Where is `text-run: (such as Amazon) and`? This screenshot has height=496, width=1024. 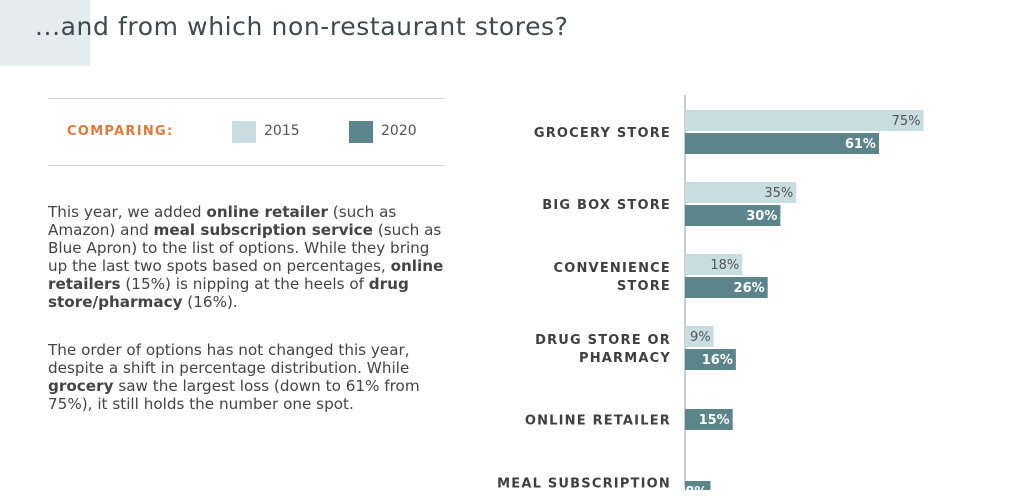 text-run: (such as Amazon) and is located at coordinates (222, 221).